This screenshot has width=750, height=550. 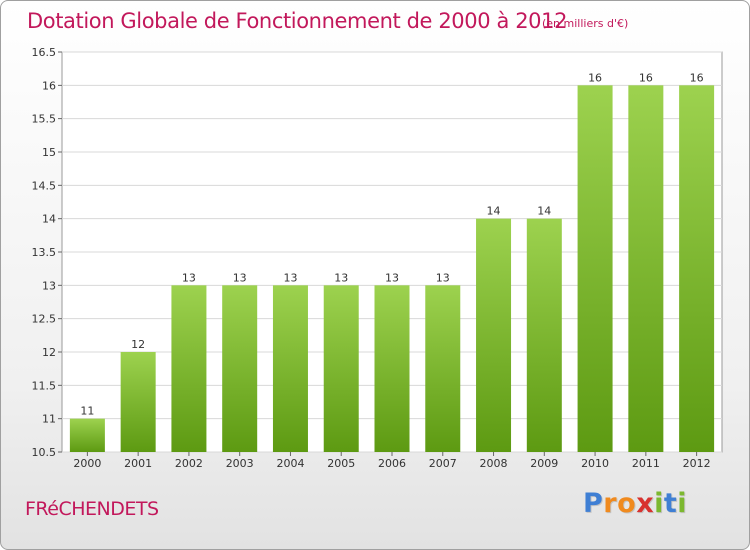 I want to click on x-tick-label: 2001, so click(x=138, y=463).